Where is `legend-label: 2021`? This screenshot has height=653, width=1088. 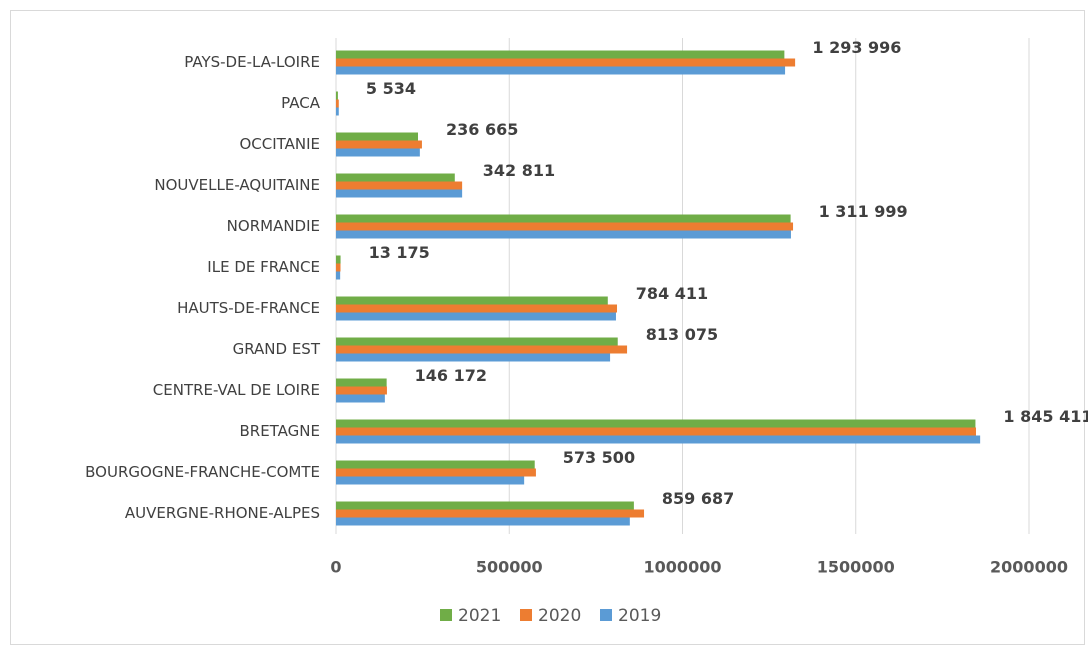
legend-label: 2021 is located at coordinates (479, 616).